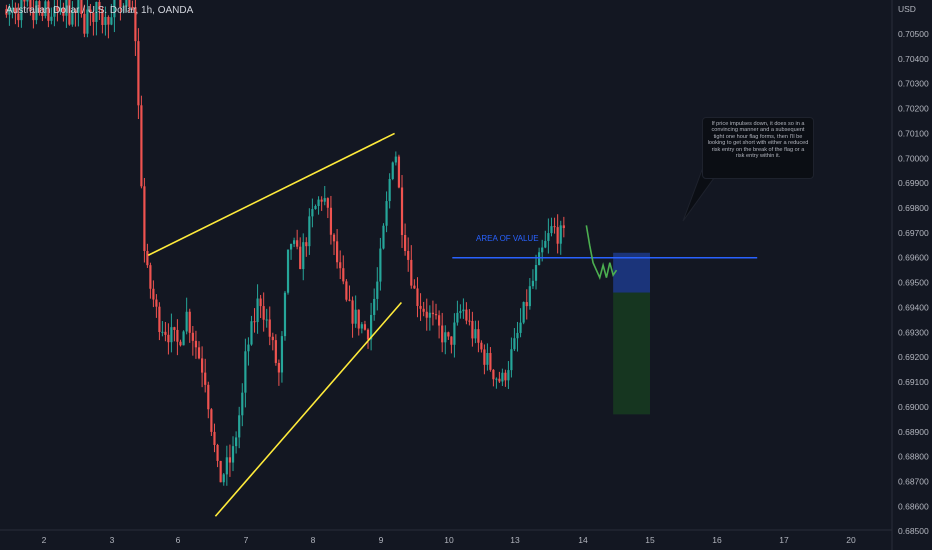  What do you see at coordinates (913, 258) in the screenshot?
I see `price-tick-9: 0.69600` at bounding box center [913, 258].